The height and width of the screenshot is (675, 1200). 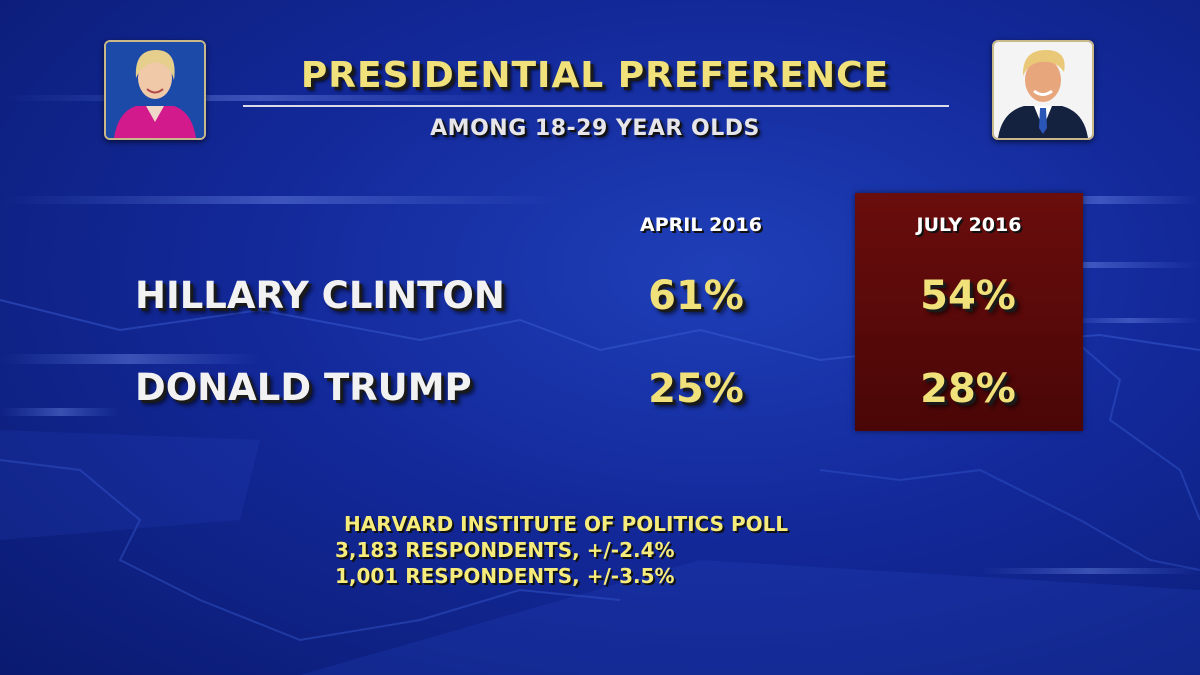 I want to click on row-label-trump: DONALD TRUMP, so click(x=303, y=387).